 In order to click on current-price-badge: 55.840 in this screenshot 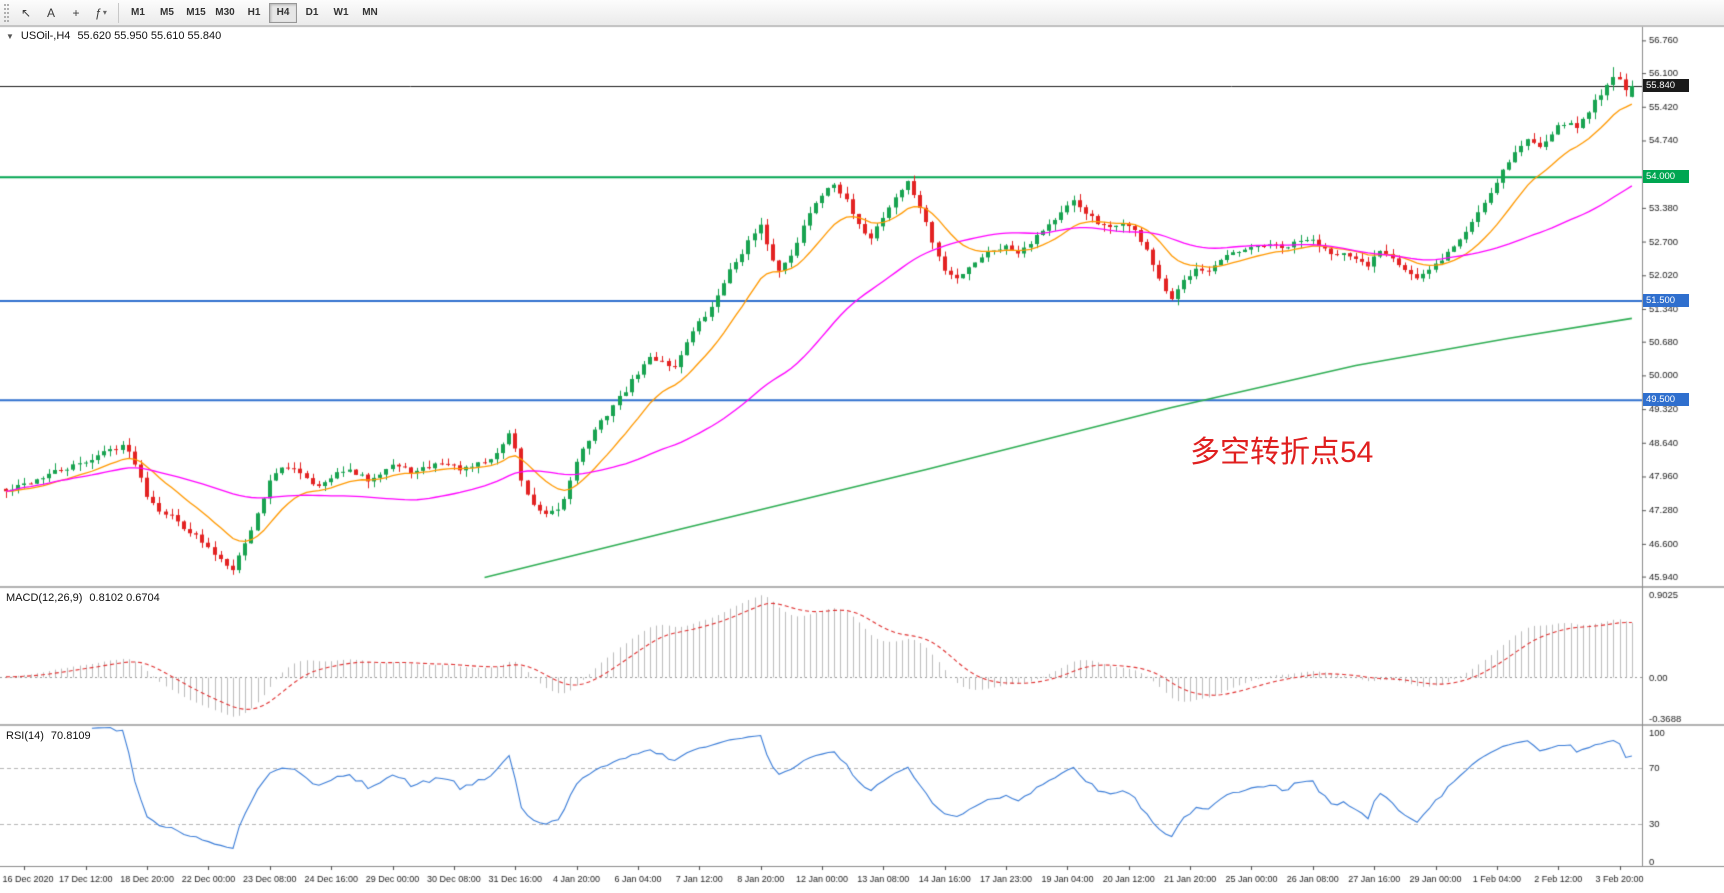, I will do `click(1666, 85)`.